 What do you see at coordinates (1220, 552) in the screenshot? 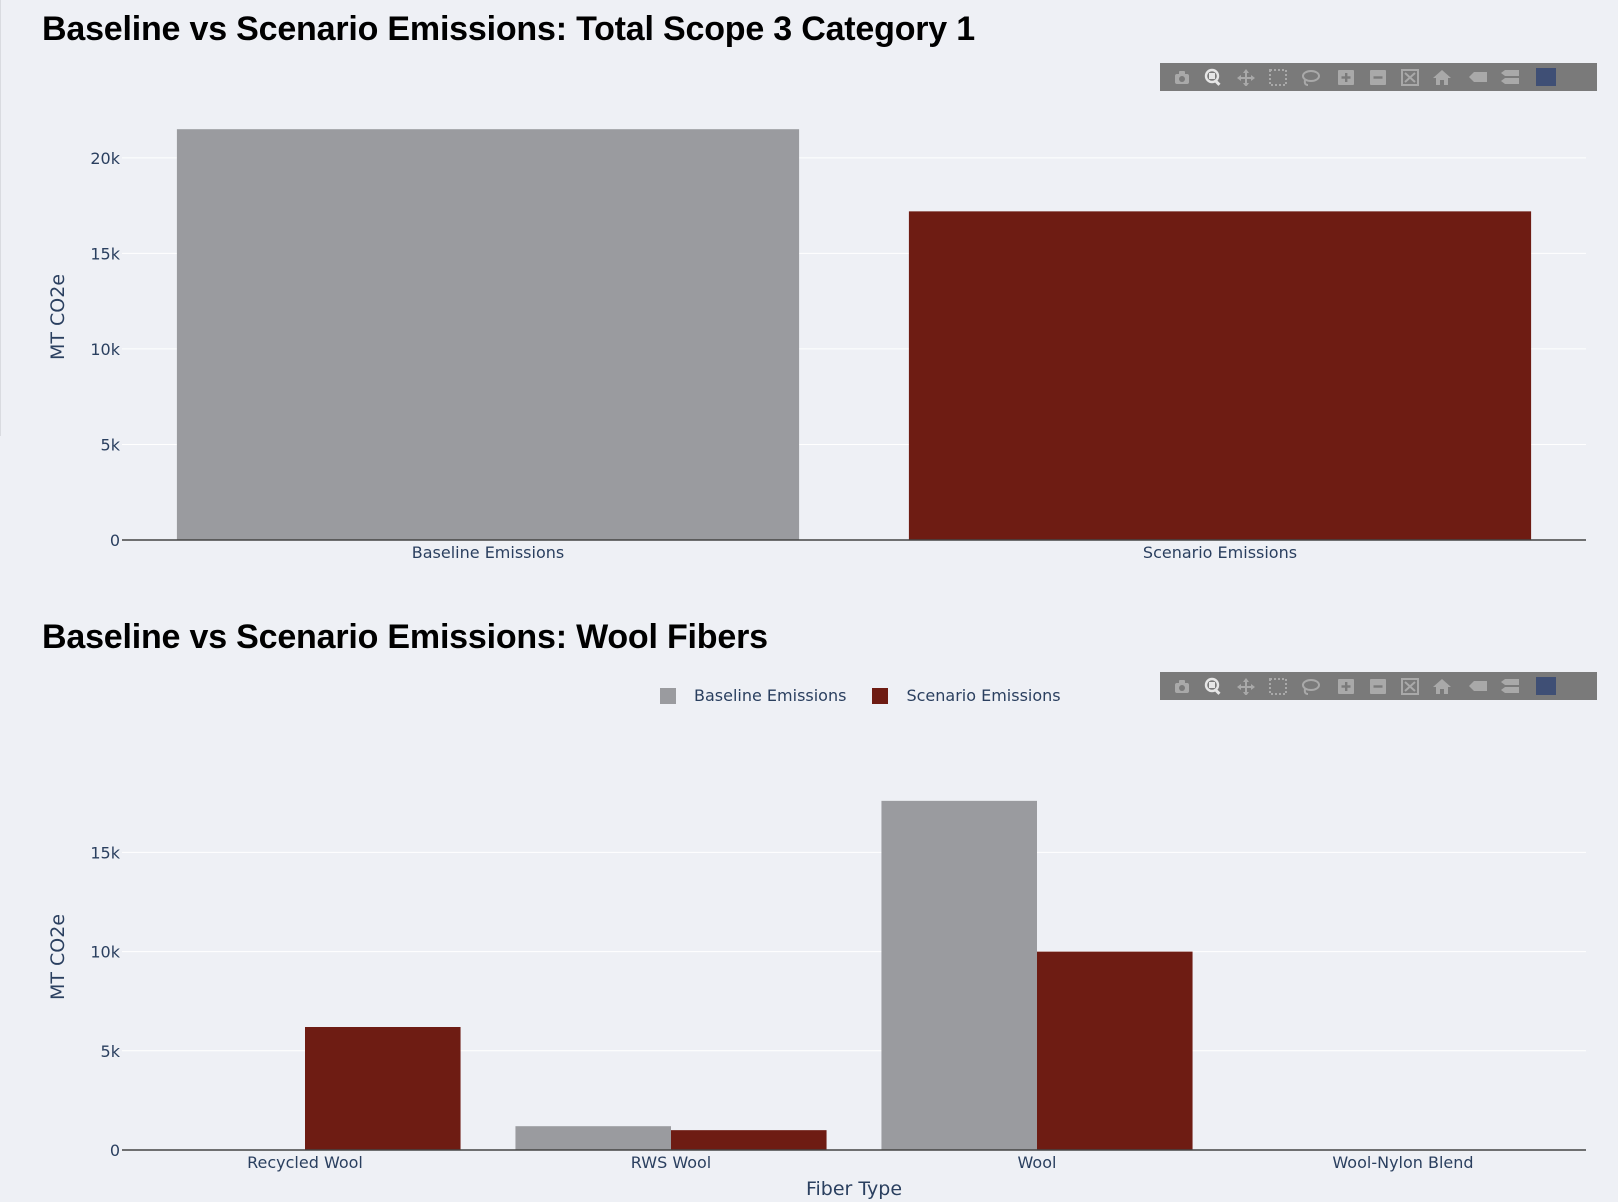
I see `x-tick-label: Scenario Emissions` at bounding box center [1220, 552].